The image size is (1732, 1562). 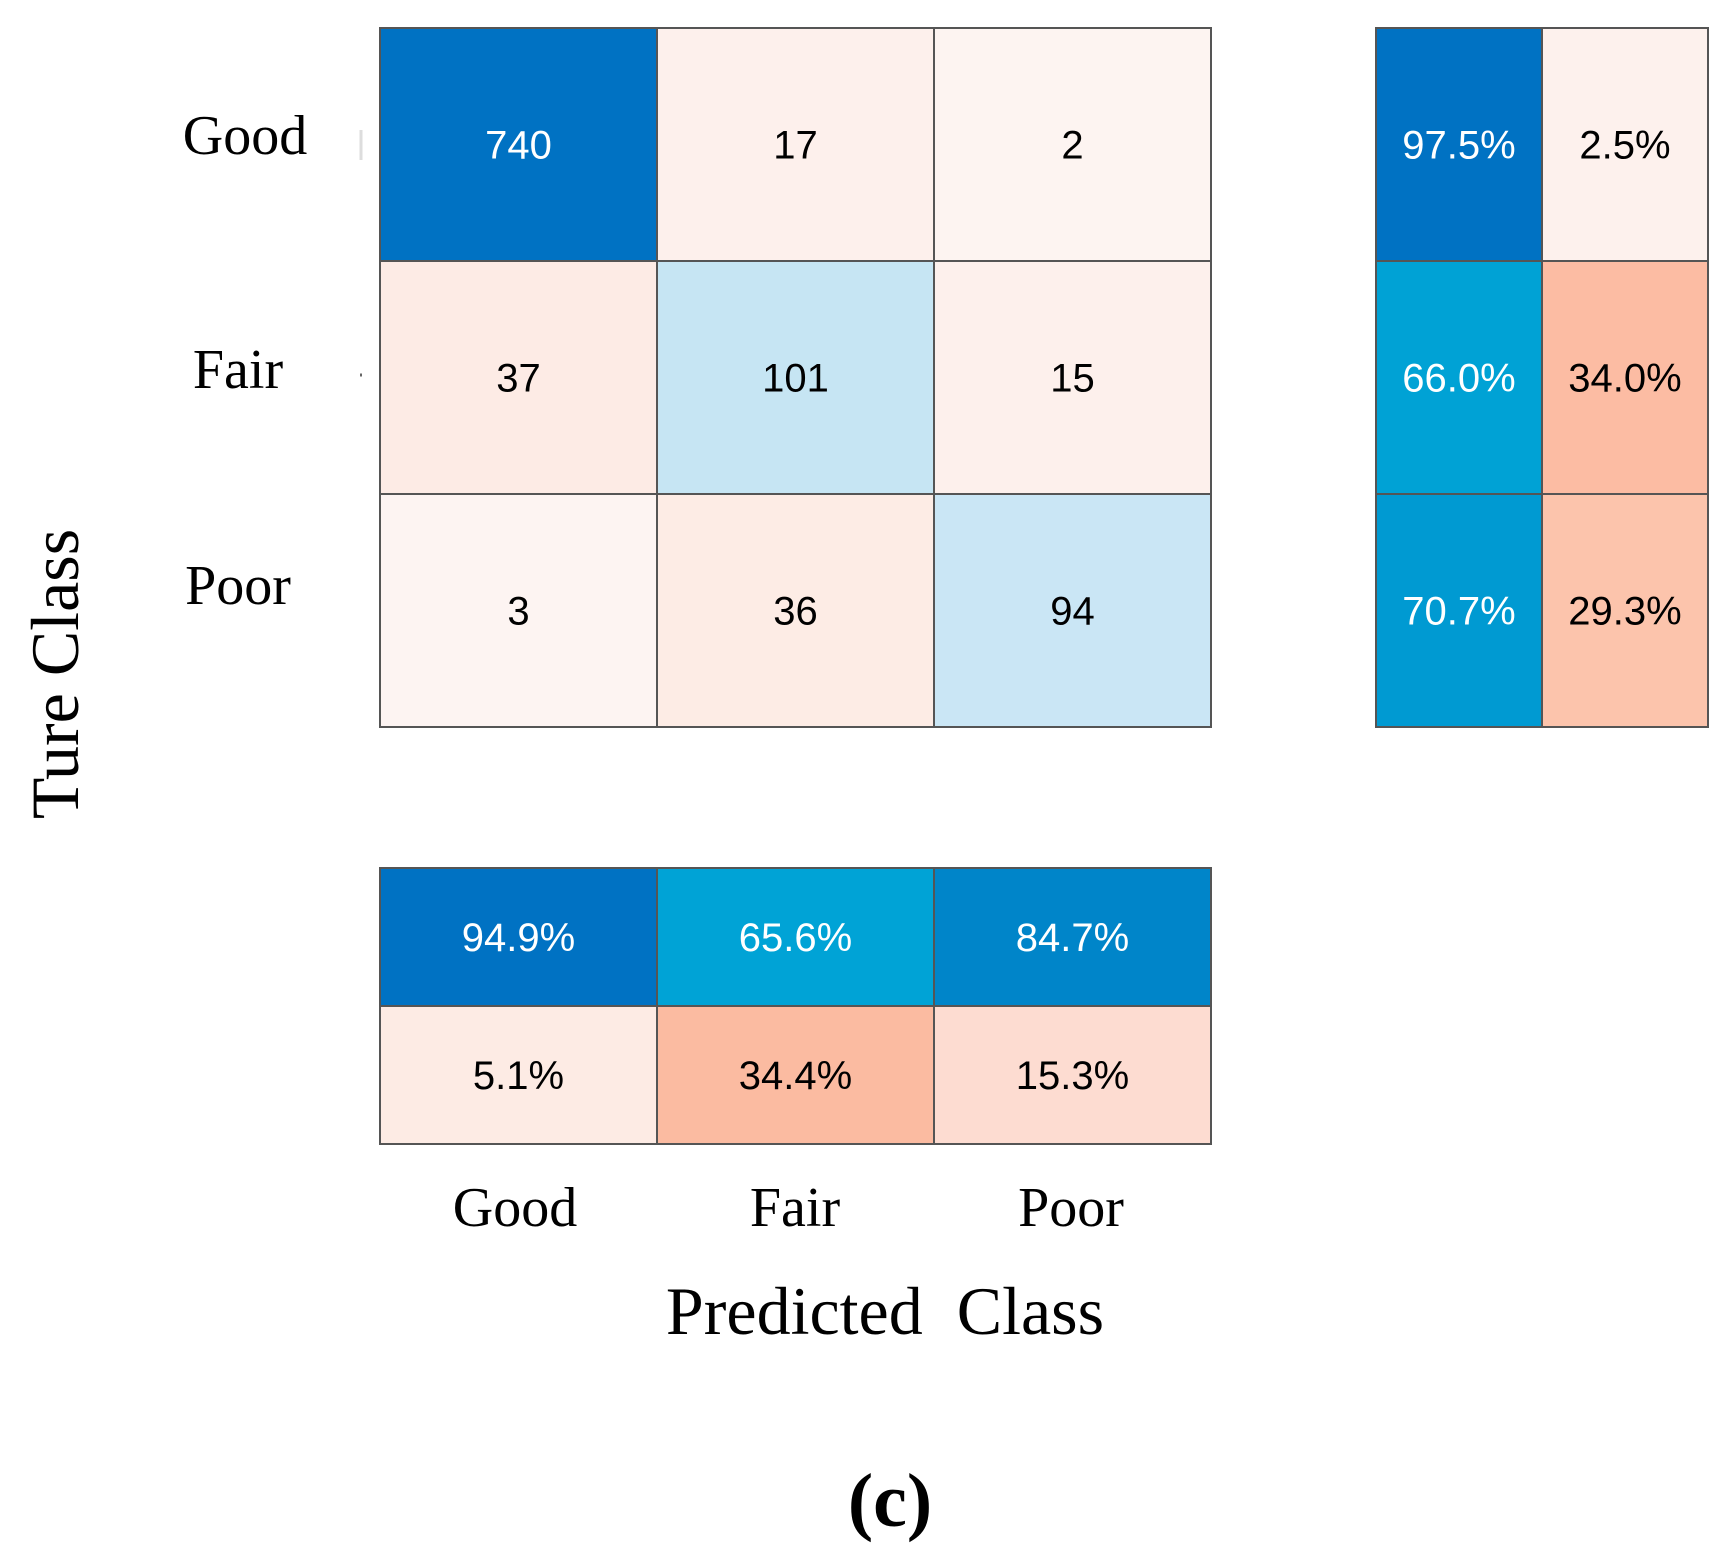 I want to click on cell-fair-good-label: 37, so click(x=518, y=379).